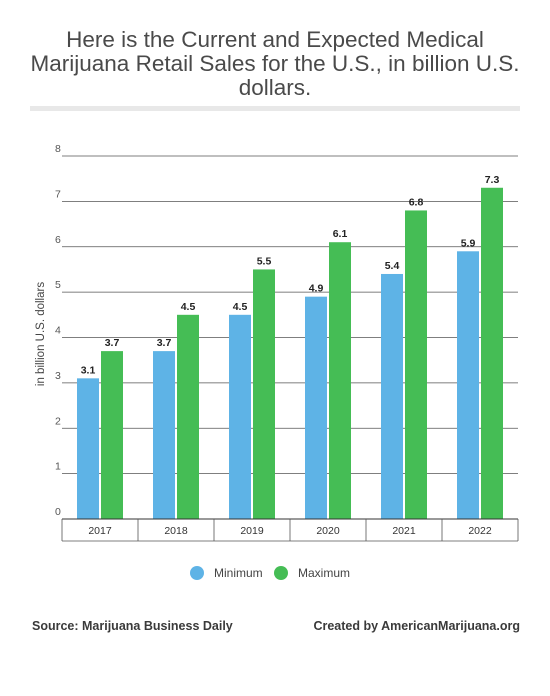 Image resolution: width=550 pixels, height=696 pixels. I want to click on data-label-minimum-2018: 3.7, so click(164, 343).